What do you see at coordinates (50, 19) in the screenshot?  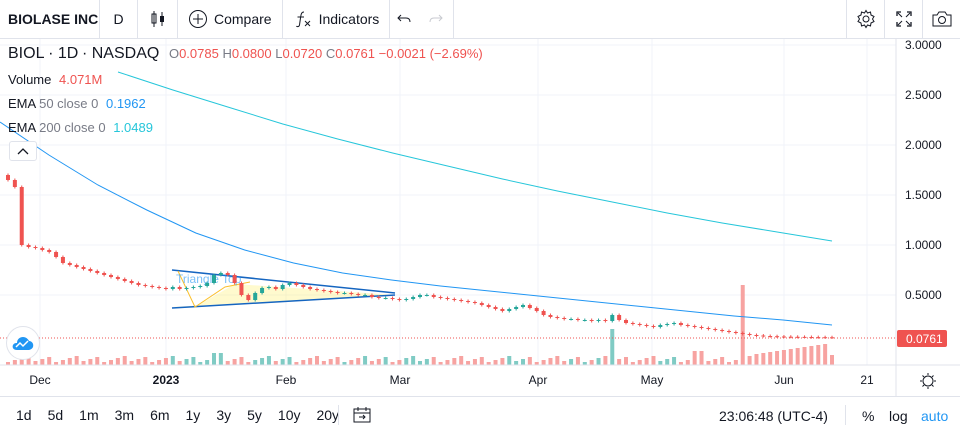 I see `symbol-search-button: BIOLASE INC` at bounding box center [50, 19].